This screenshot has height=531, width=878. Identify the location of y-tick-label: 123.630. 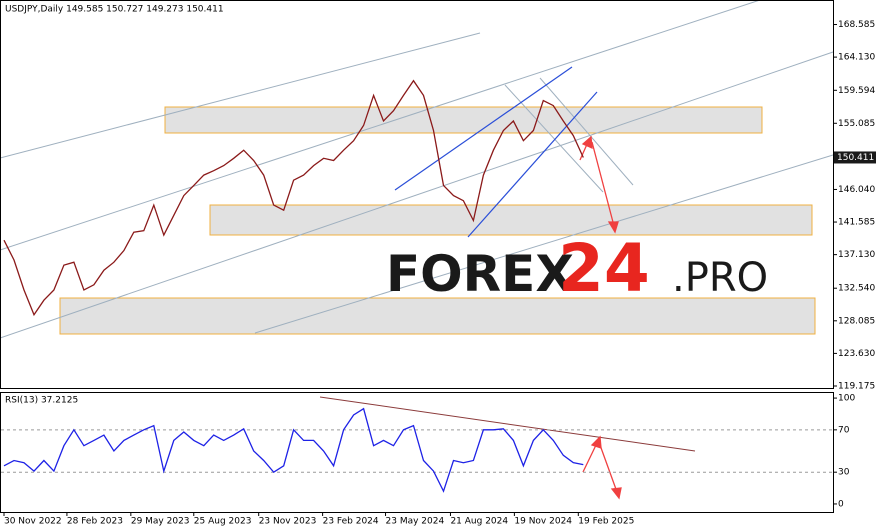
(856, 354).